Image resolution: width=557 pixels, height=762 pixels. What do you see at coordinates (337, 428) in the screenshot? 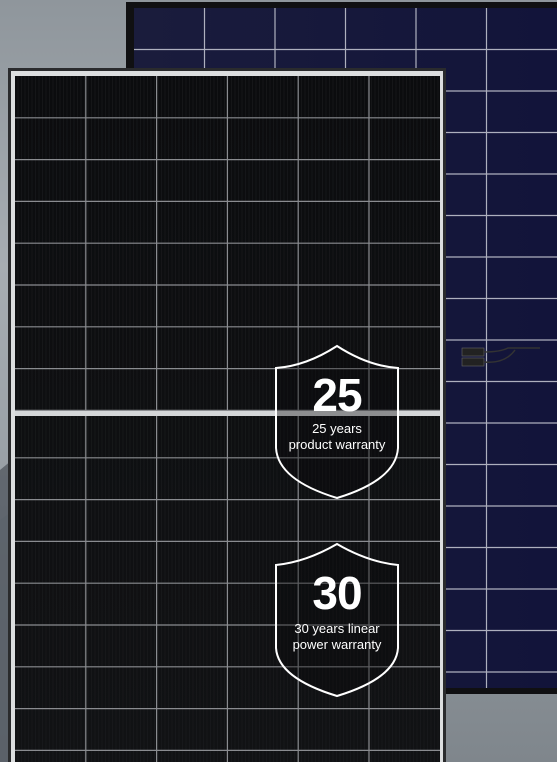
I see `warranty-line-1: 25 years` at bounding box center [337, 428].